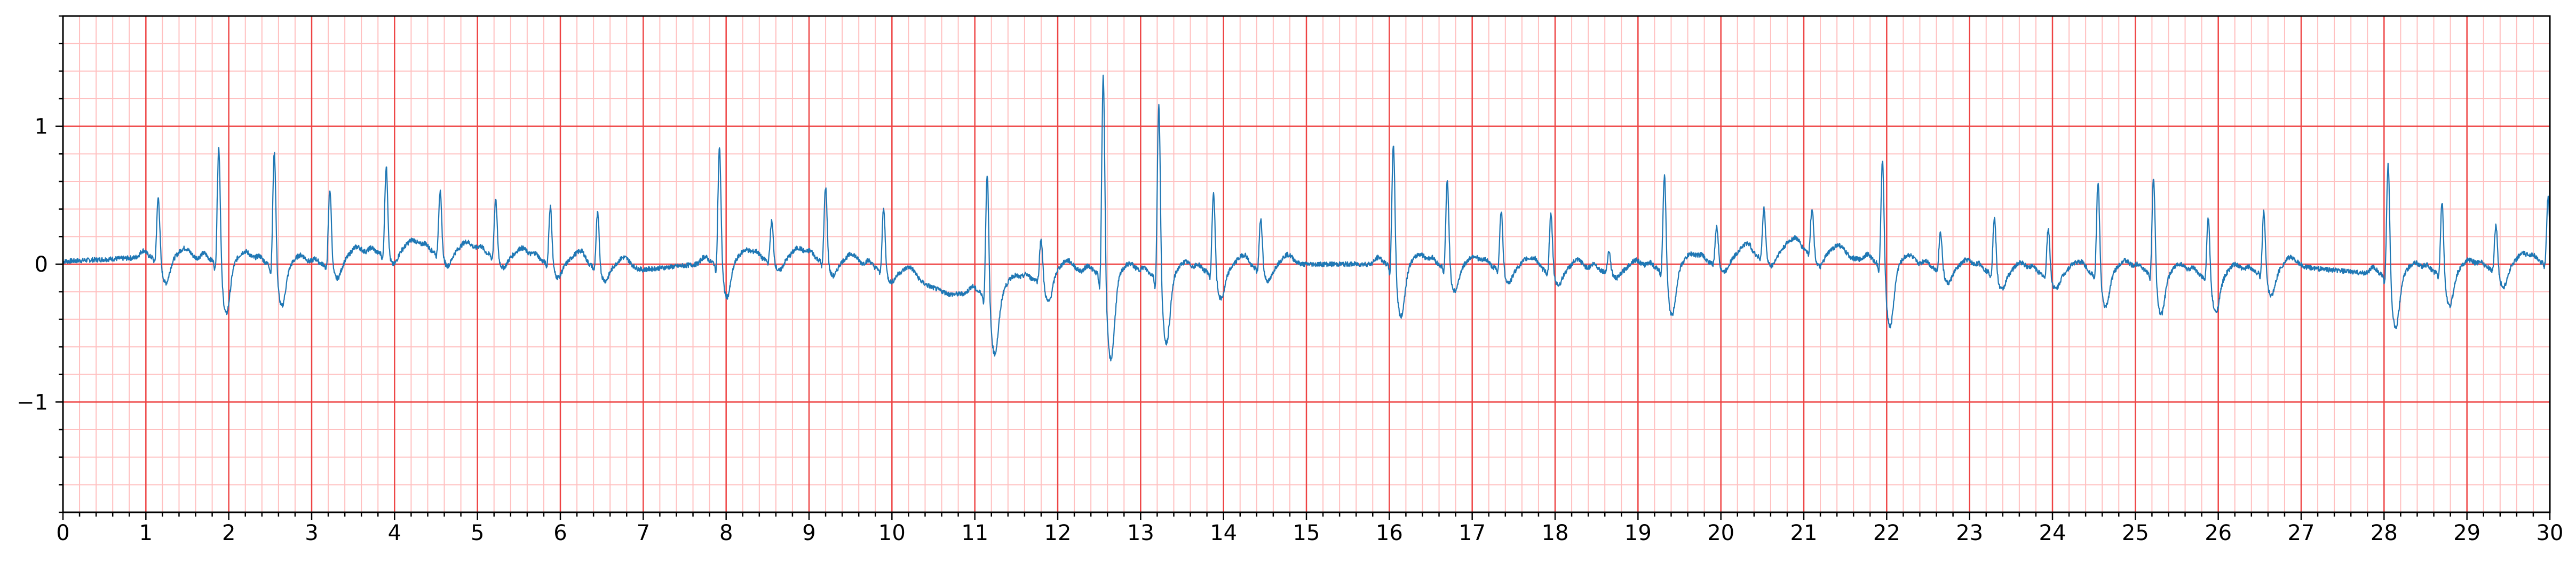 The image size is (2576, 563). I want to click on x-tick-label: 11, so click(975, 533).